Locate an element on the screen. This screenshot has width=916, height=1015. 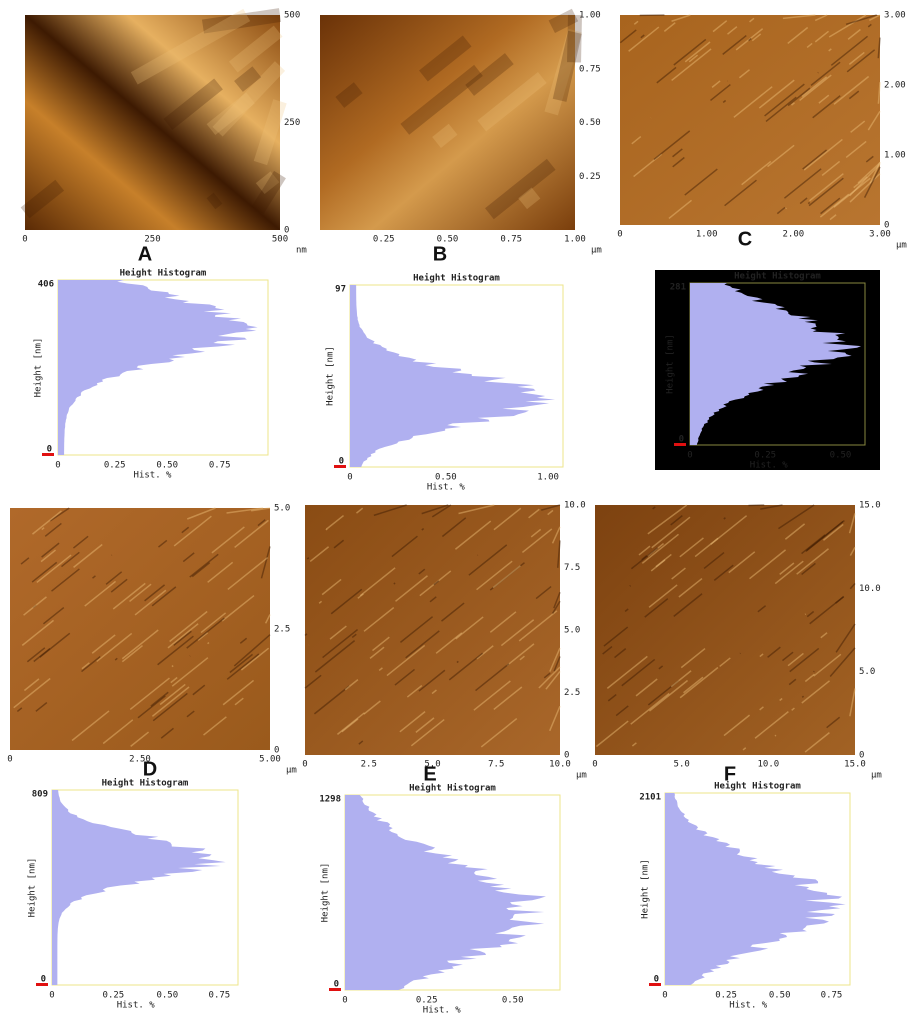
x-tick-label: 5.0 is located at coordinates (682, 765).